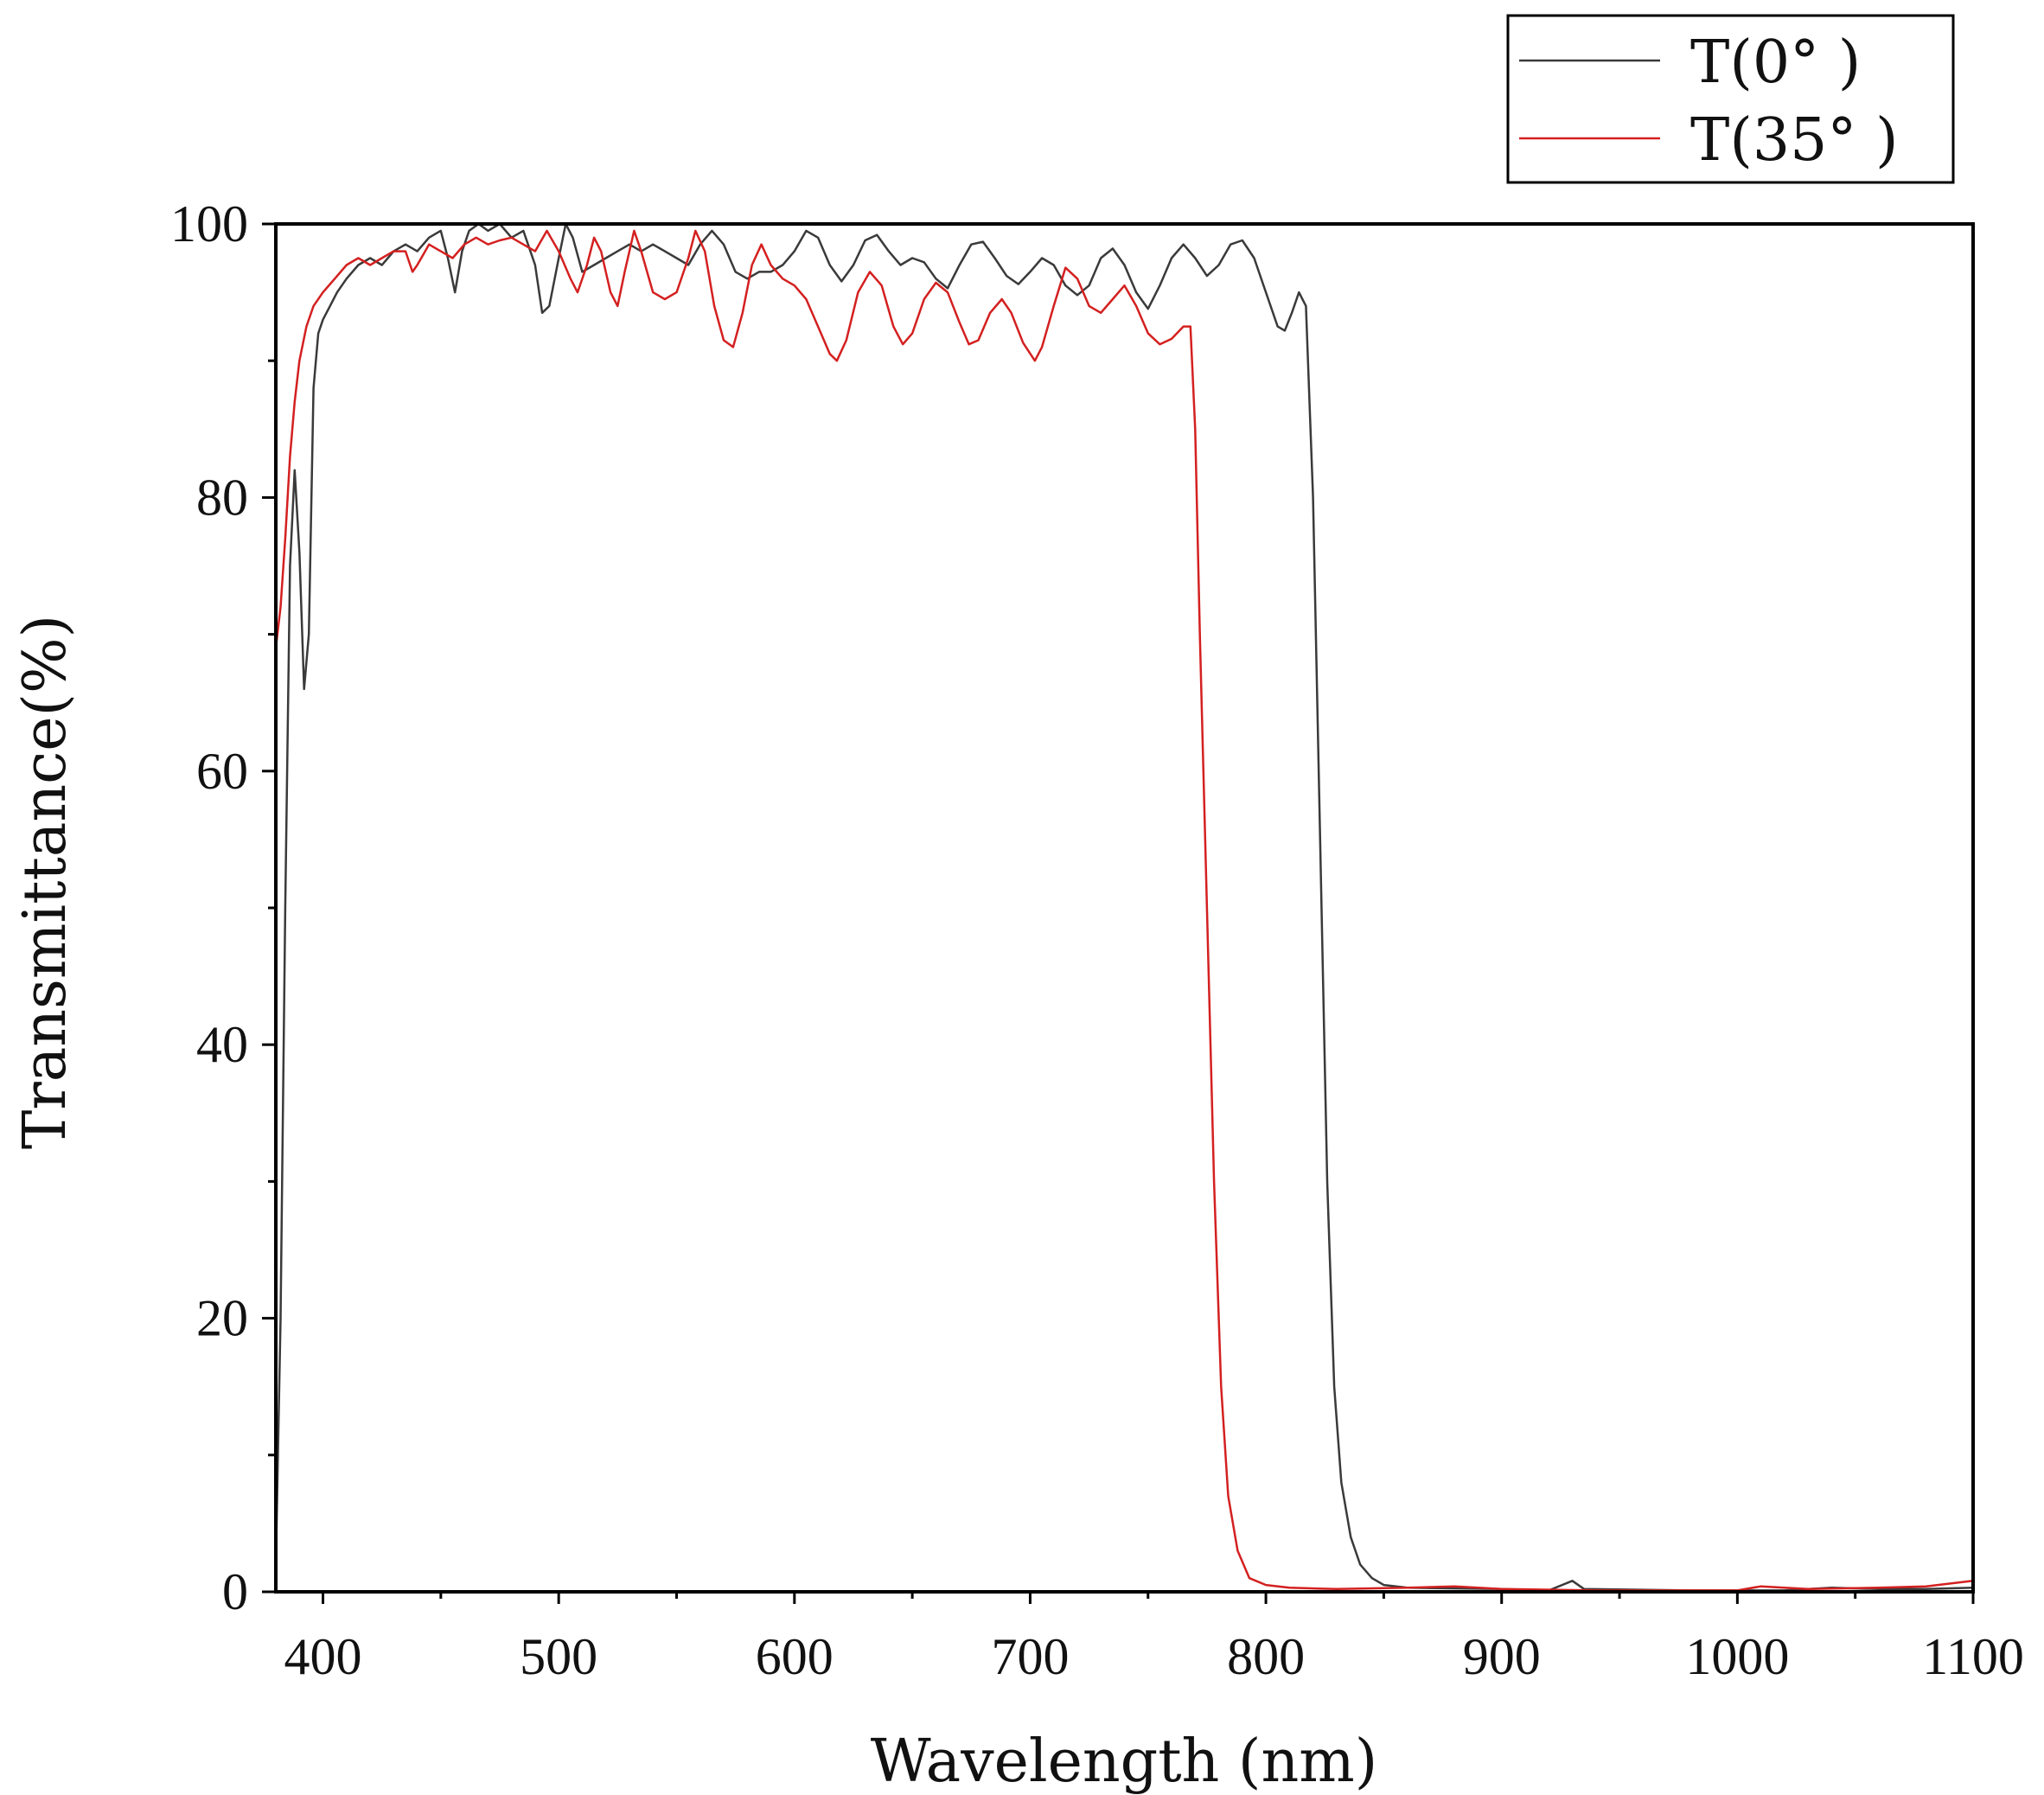 The width and height of the screenshot is (2044, 1795). I want to click on y-tick-label-100: 100, so click(209, 223).